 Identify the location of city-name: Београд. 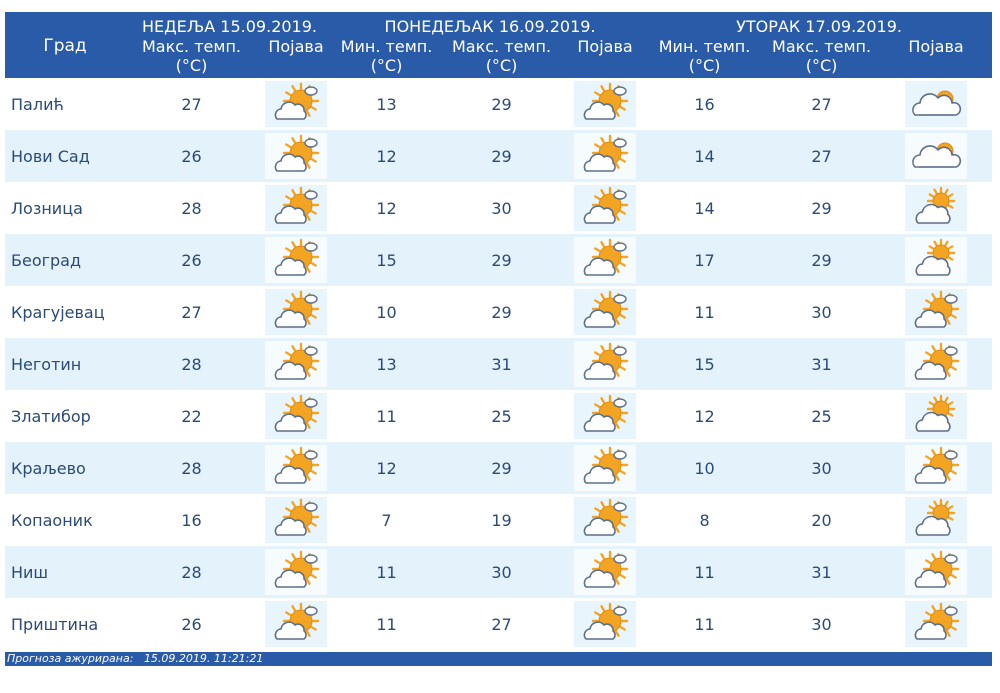
(65, 260).